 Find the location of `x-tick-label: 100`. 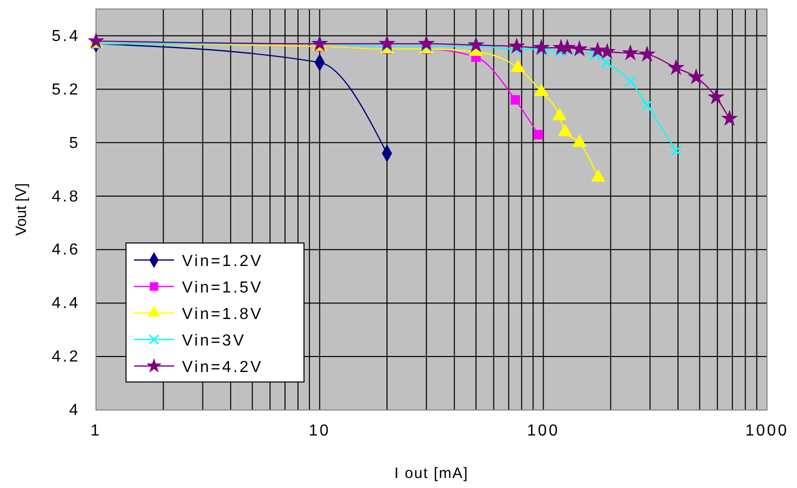

x-tick-label: 100 is located at coordinates (543, 431).